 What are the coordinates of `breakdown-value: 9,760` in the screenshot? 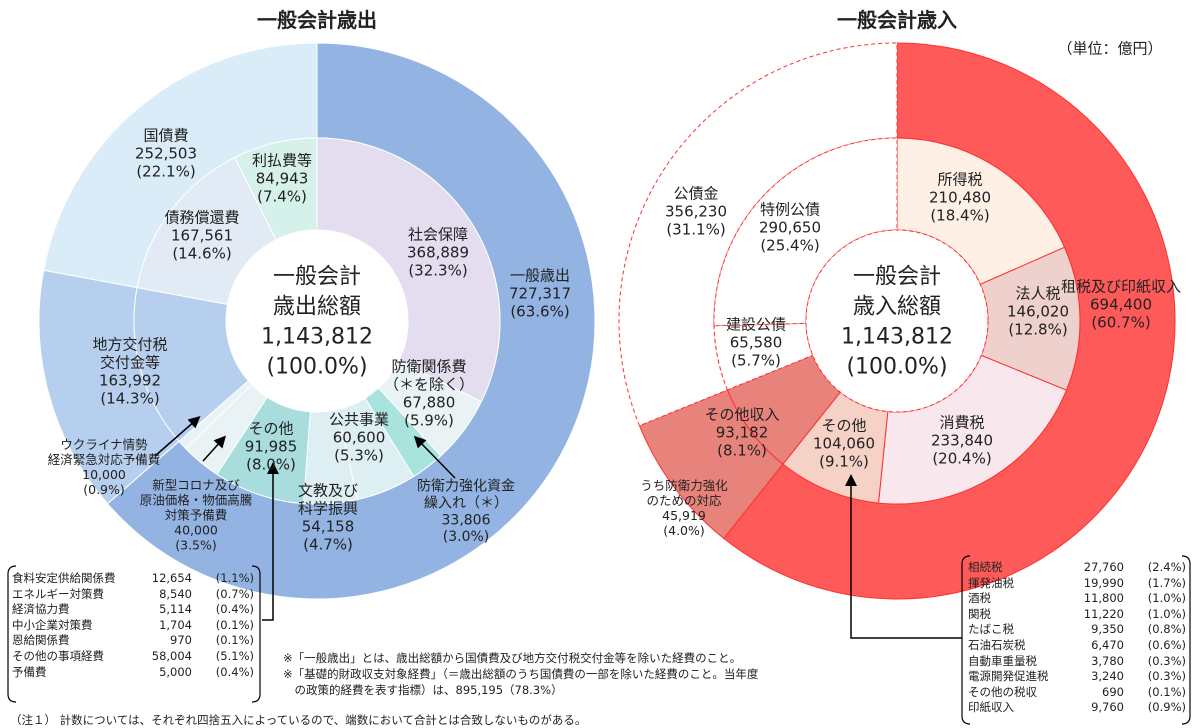 It's located at (1107, 707).